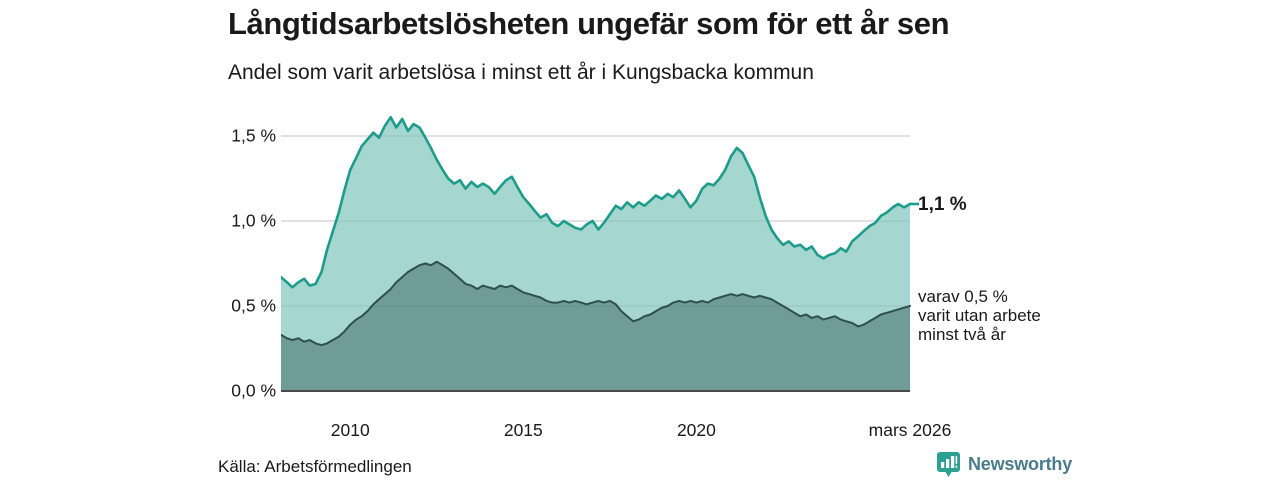 This screenshot has width=1280, height=480. What do you see at coordinates (948, 464) in the screenshot?
I see `newsworthy-icon` at bounding box center [948, 464].